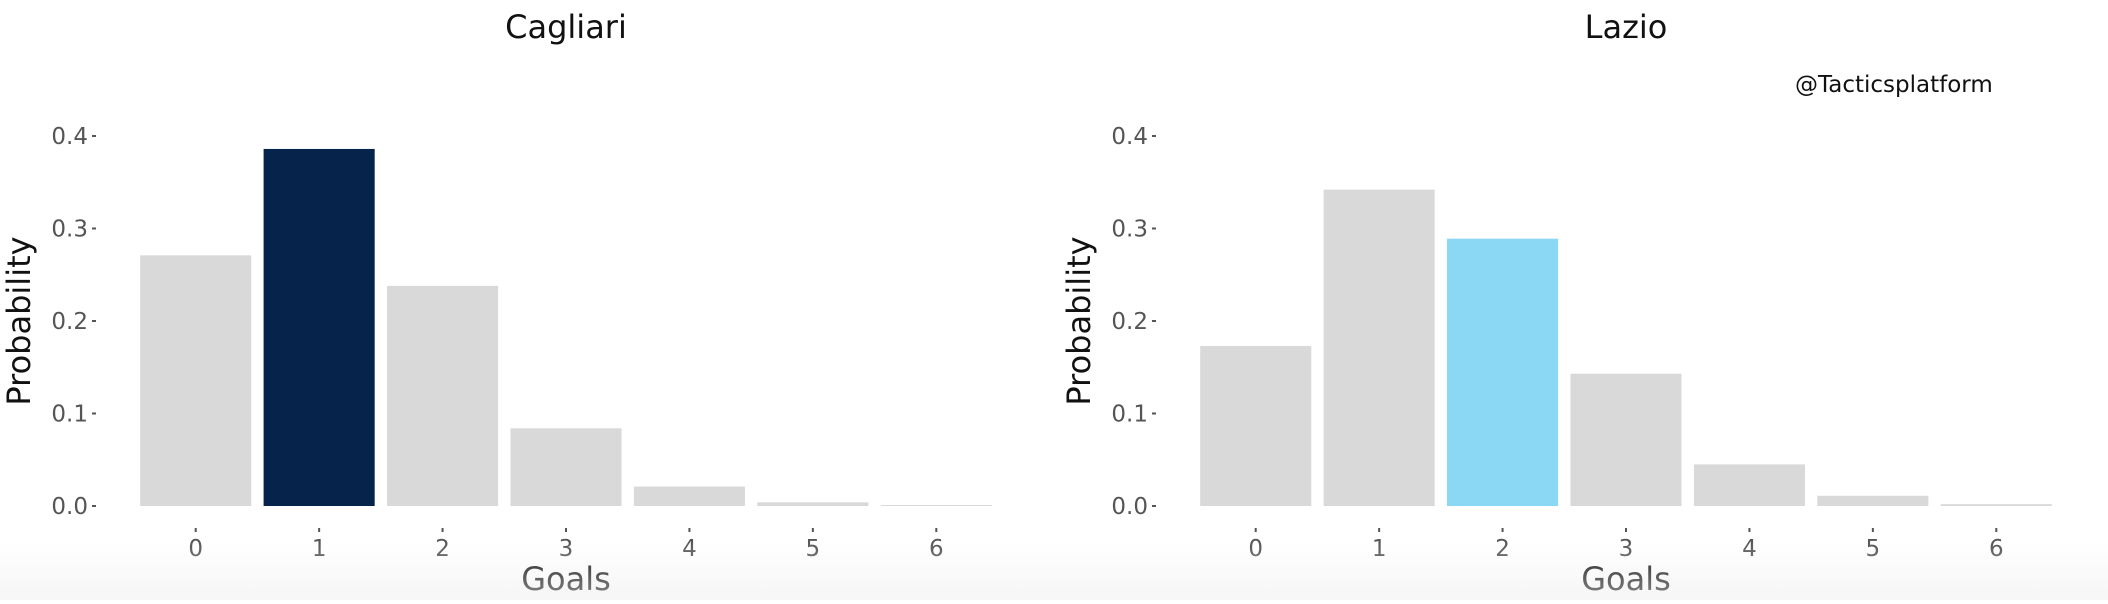  Describe the element at coordinates (566, 27) in the screenshot. I see `chart-title: Cagliari` at that location.